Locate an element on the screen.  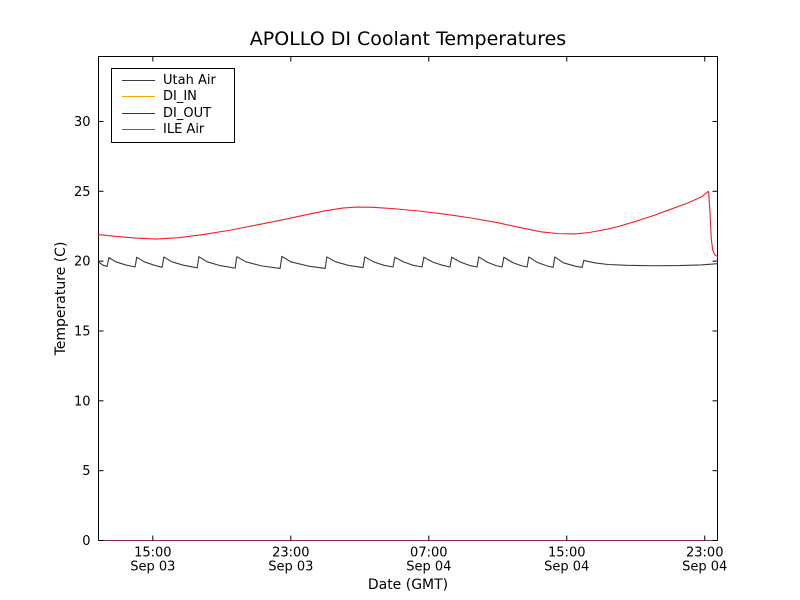
chart-title: APOLLO DI Coolant Temperatures is located at coordinates (408, 39).